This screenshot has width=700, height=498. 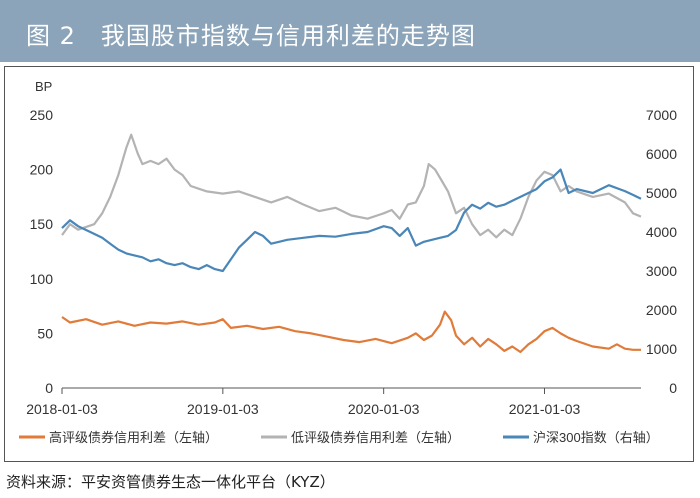 What do you see at coordinates (133, 437) in the screenshot?
I see `legend-label: 高评级债券信用利差（左轴）` at bounding box center [133, 437].